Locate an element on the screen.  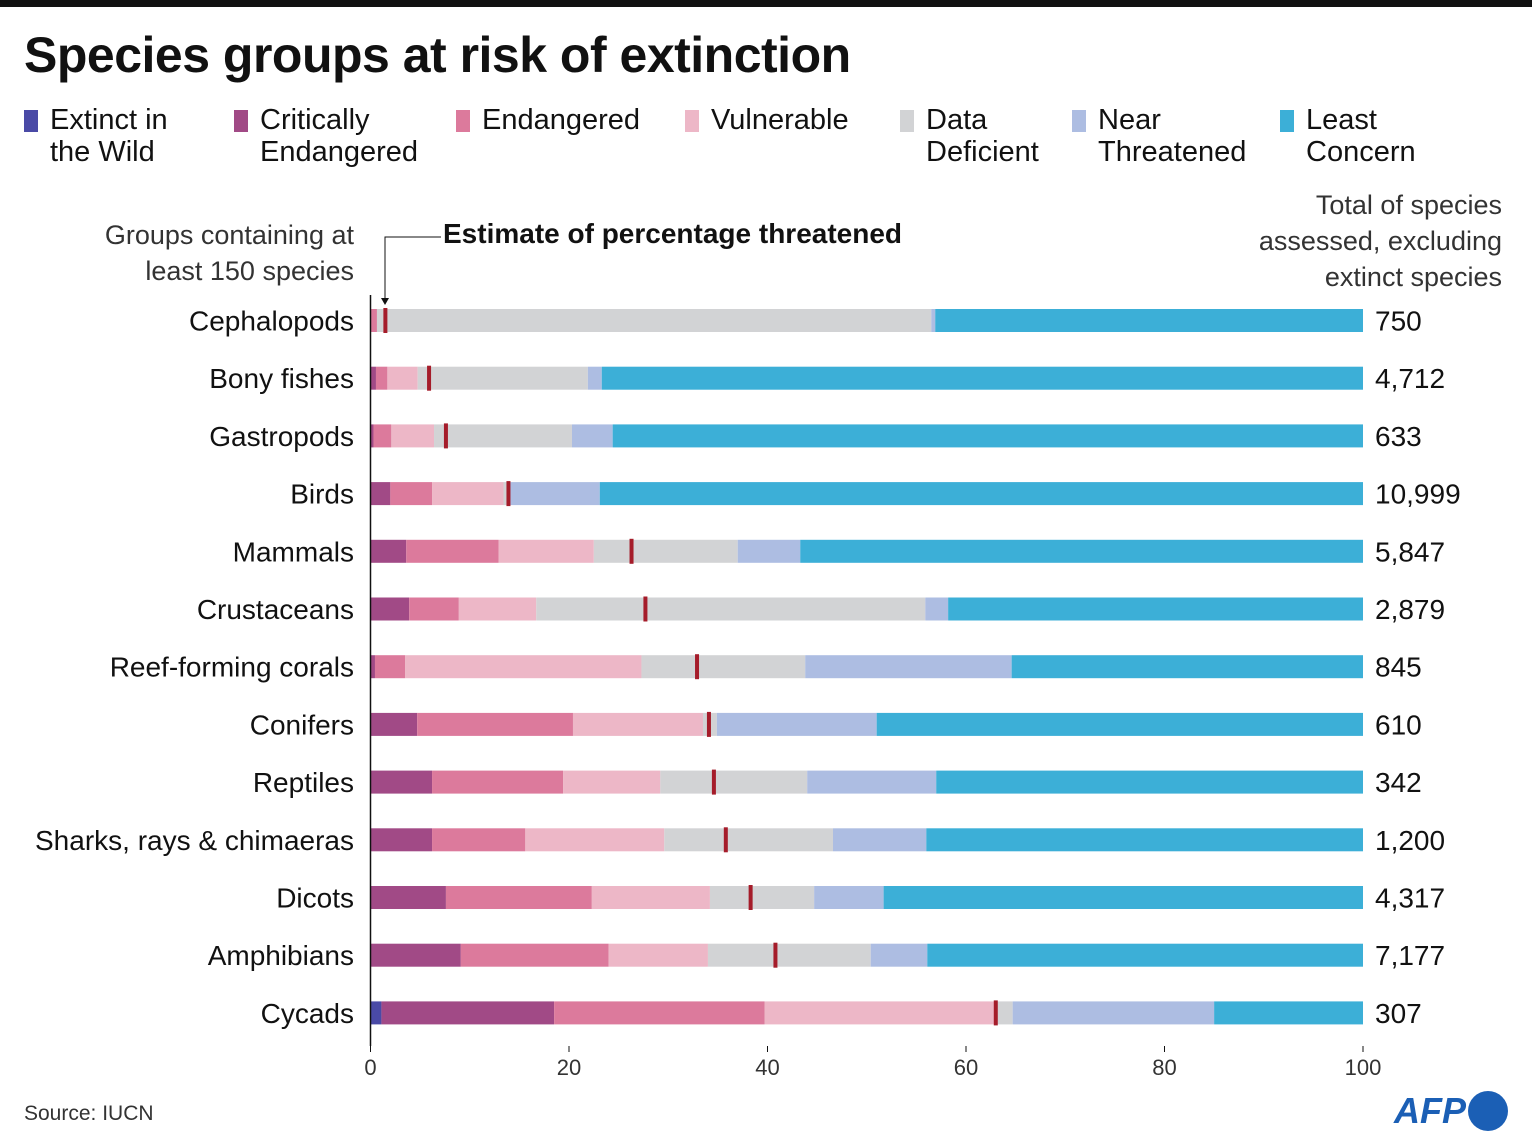
category-label: Dicots is located at coordinates (315, 898).